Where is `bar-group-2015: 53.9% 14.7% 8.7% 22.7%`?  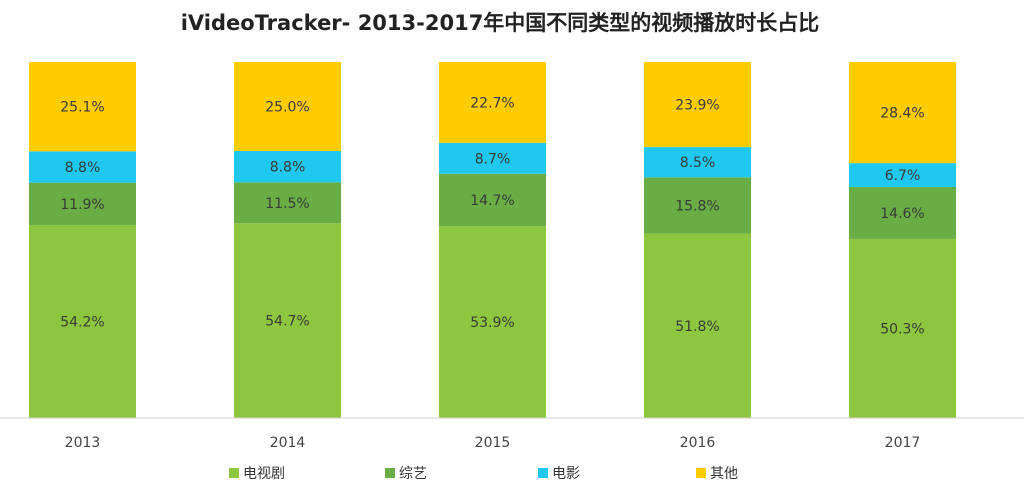 bar-group-2015: 53.9% 14.7% 8.7% 22.7% is located at coordinates (492, 240).